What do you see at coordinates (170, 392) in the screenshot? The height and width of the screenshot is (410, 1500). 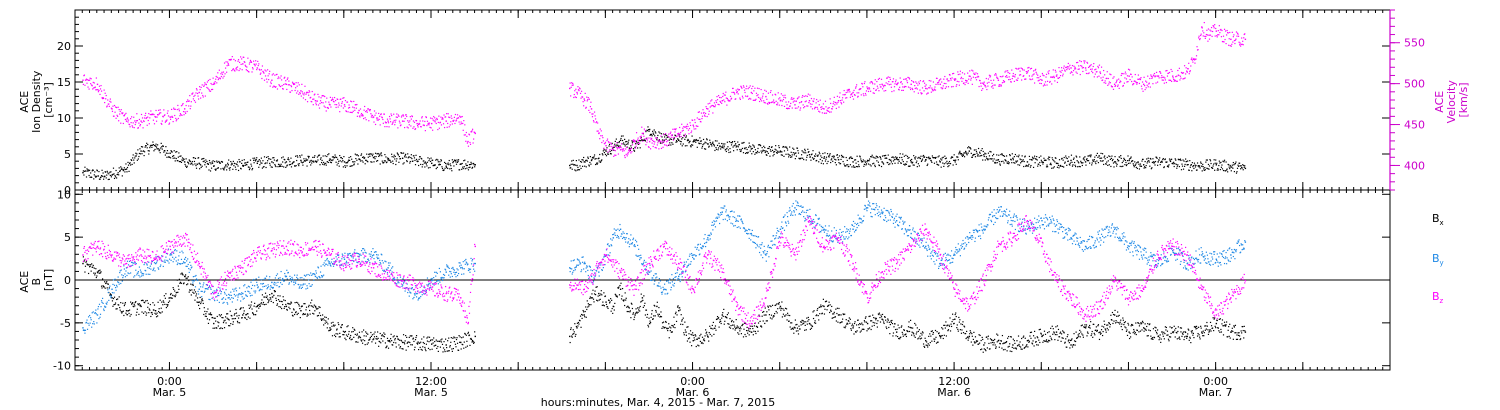 I see `x-tick-label-date: Mar. 5` at bounding box center [170, 392].